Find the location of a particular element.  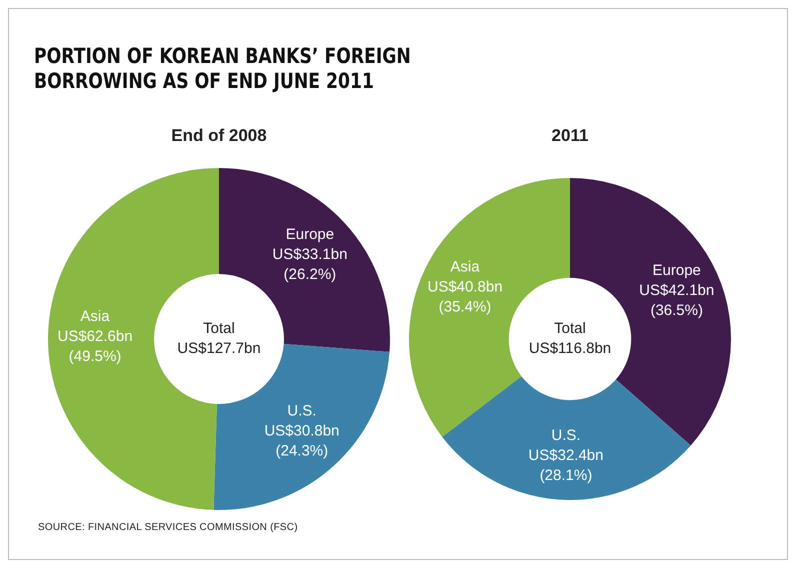

text: Total US$116.8bn is located at coordinates (570, 339).